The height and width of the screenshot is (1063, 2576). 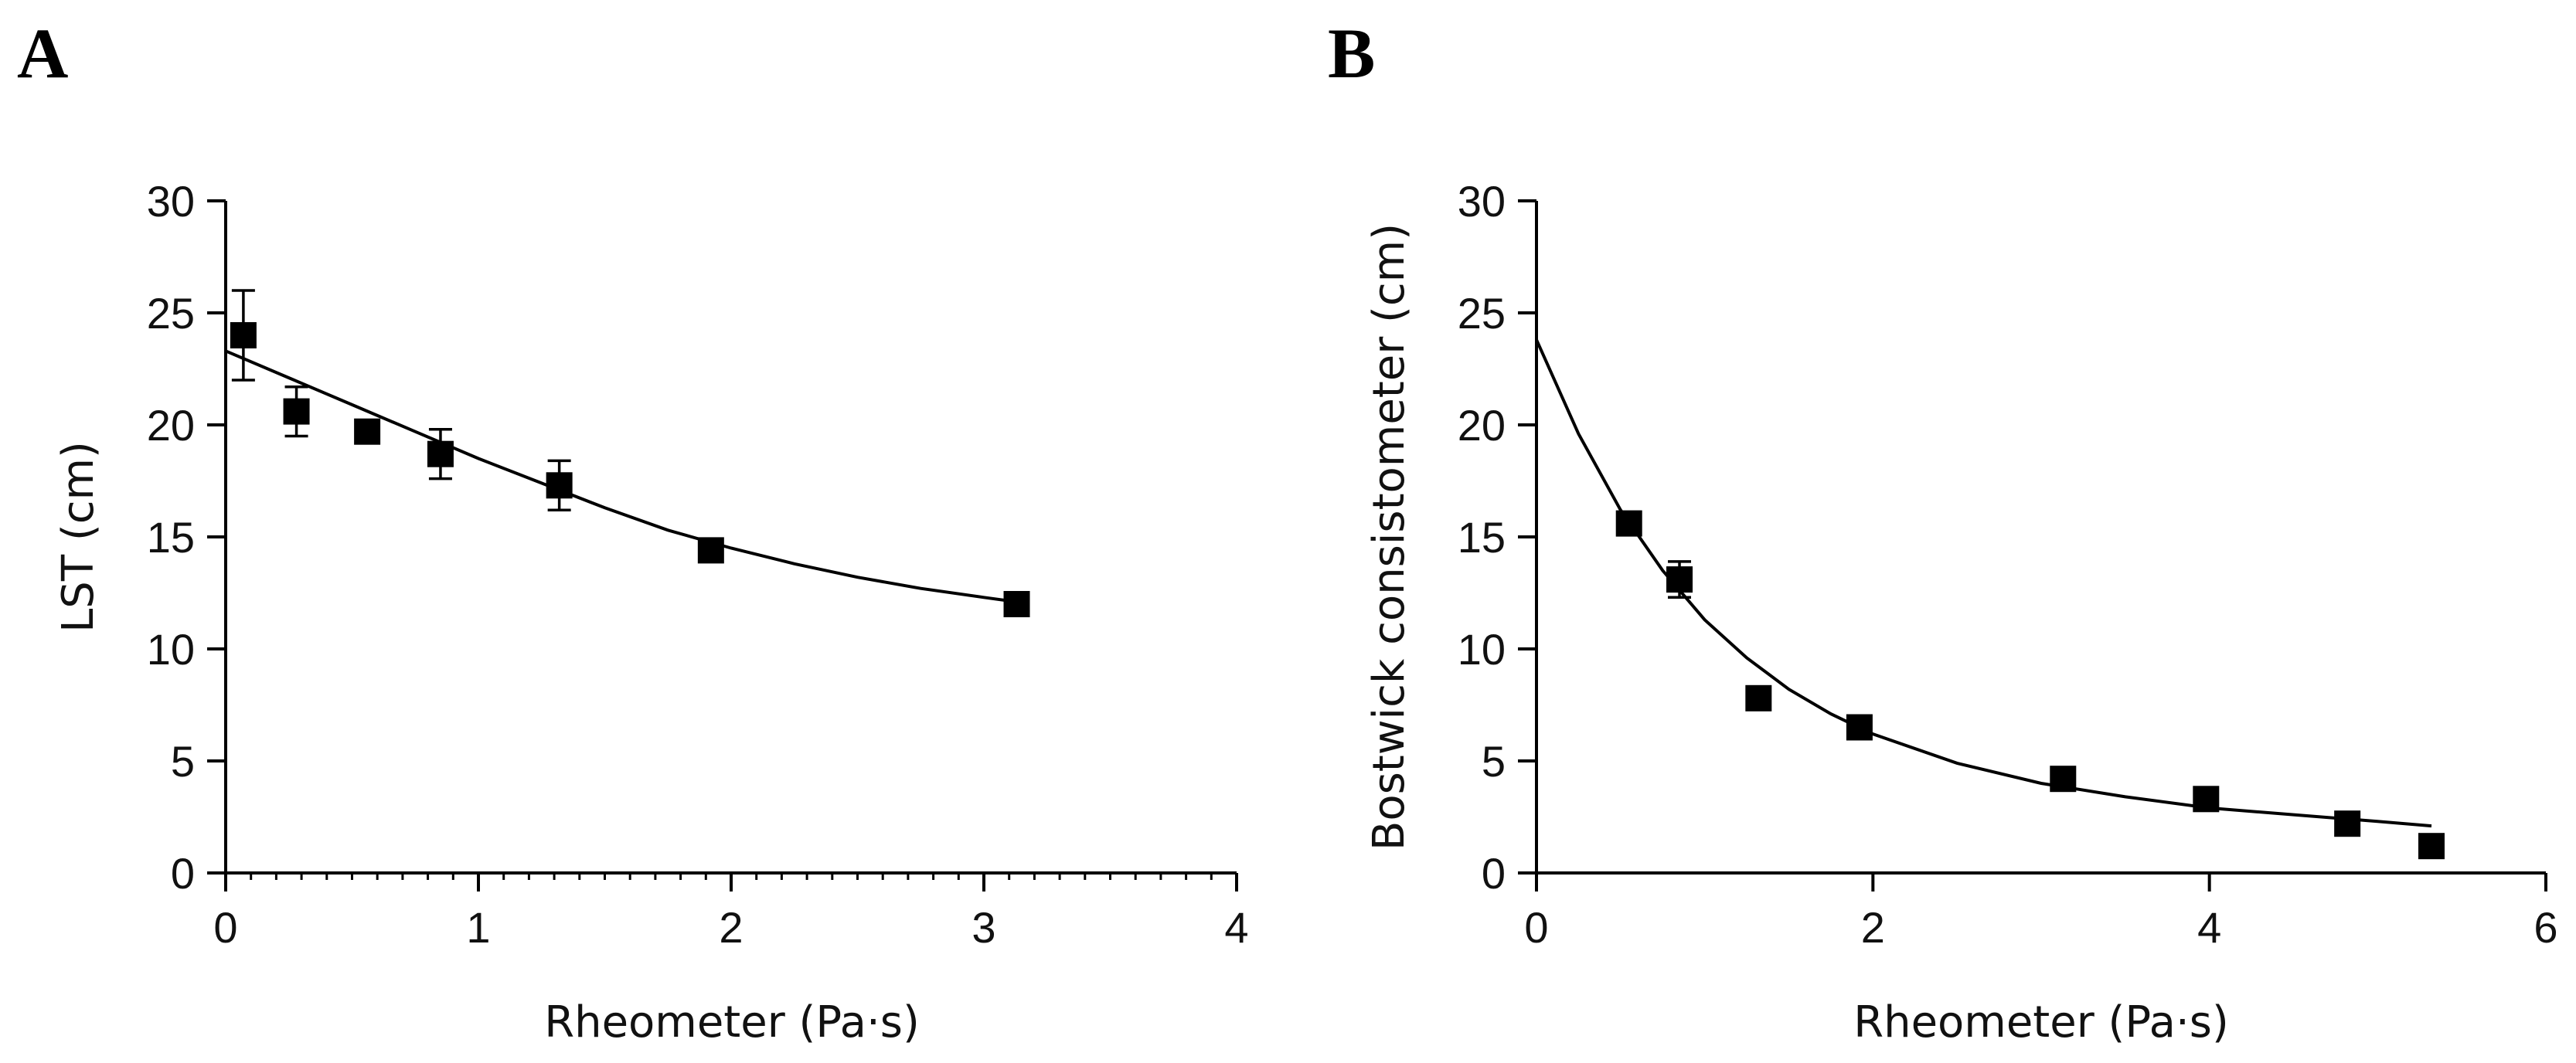 I want to click on panel-b-letter: B, so click(x=1351, y=53).